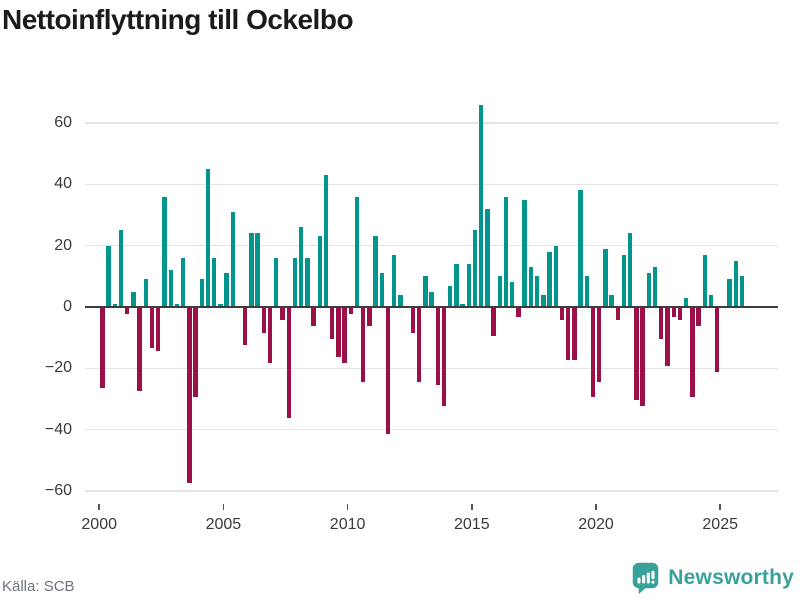  Describe the element at coordinates (596, 524) in the screenshot. I see `x-axis-label: 2020` at that location.